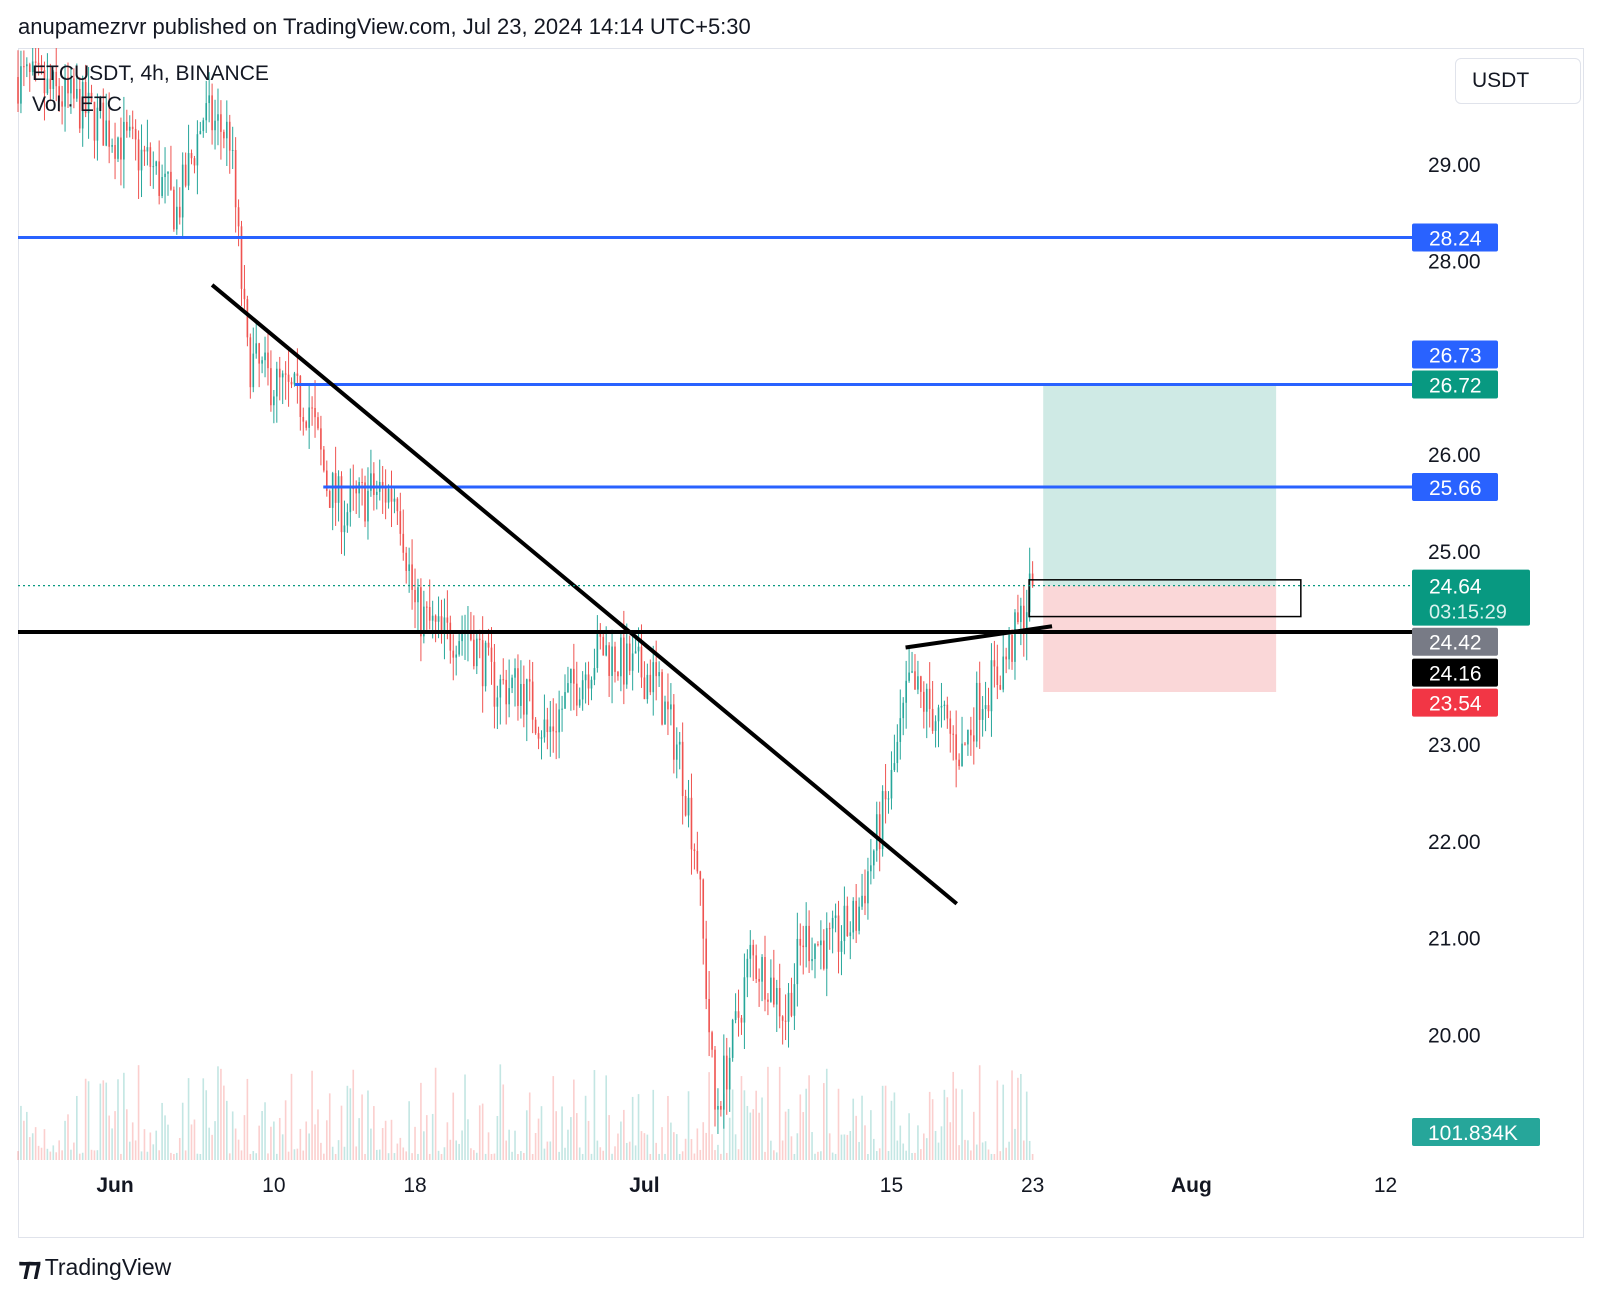  Describe the element at coordinates (114, 1185) in the screenshot. I see `x-tick-label: Jun` at that location.